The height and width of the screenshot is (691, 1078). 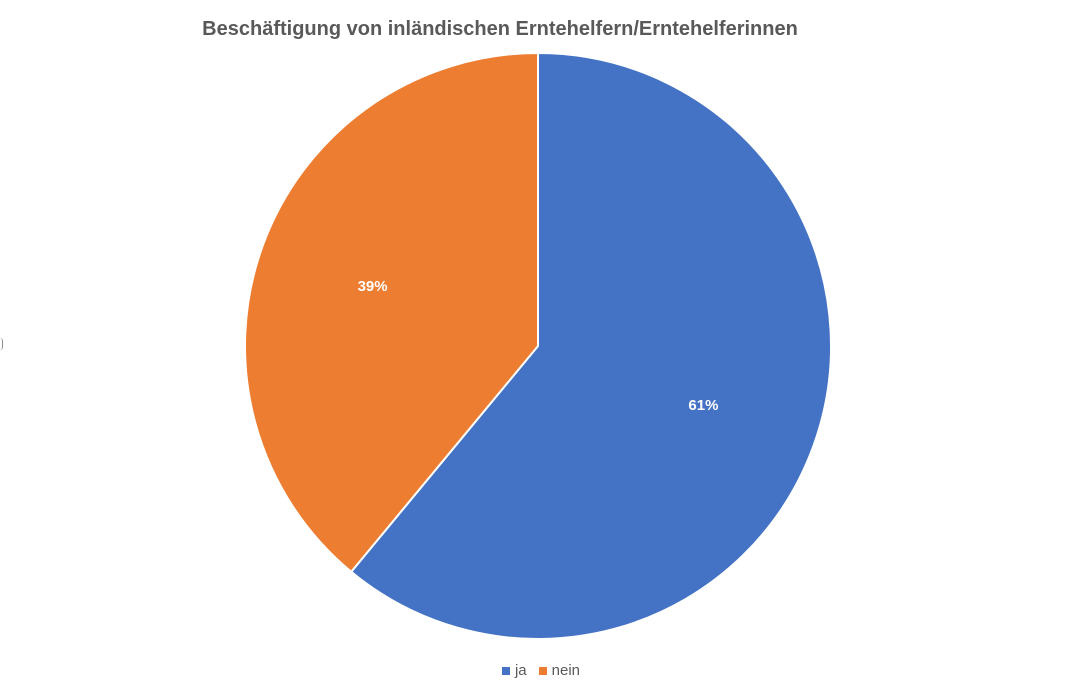 I want to click on legend-item-nein: nein, so click(x=559, y=670).